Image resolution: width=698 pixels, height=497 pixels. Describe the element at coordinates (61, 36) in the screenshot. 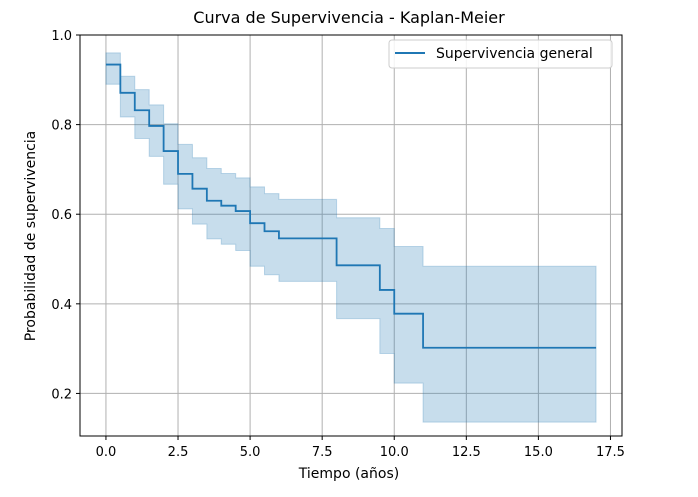

I see `y-tick-label: 1.0` at that location.